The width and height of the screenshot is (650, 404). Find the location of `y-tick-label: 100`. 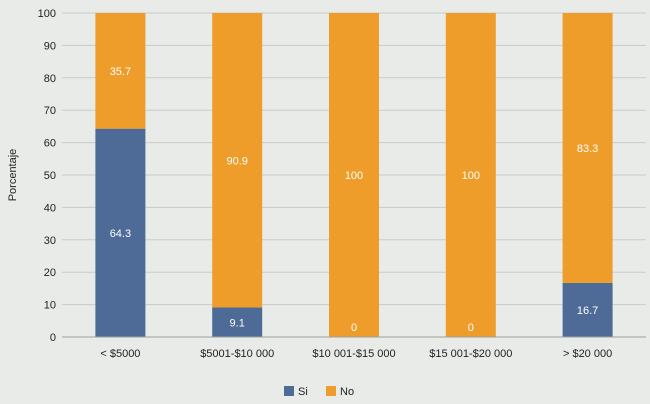

y-tick-label: 100 is located at coordinates (47, 14).